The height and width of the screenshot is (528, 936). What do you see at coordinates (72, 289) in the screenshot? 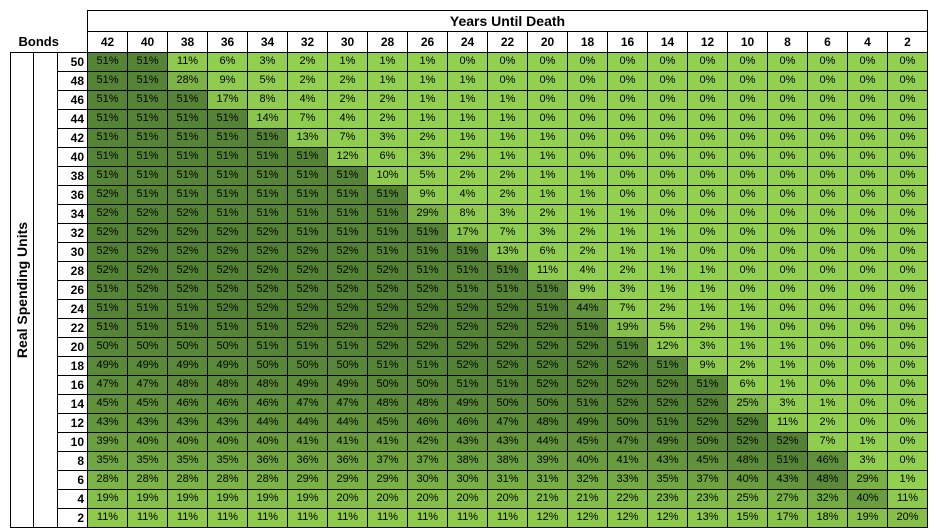
I see `row-header-26: 26` at bounding box center [72, 289].